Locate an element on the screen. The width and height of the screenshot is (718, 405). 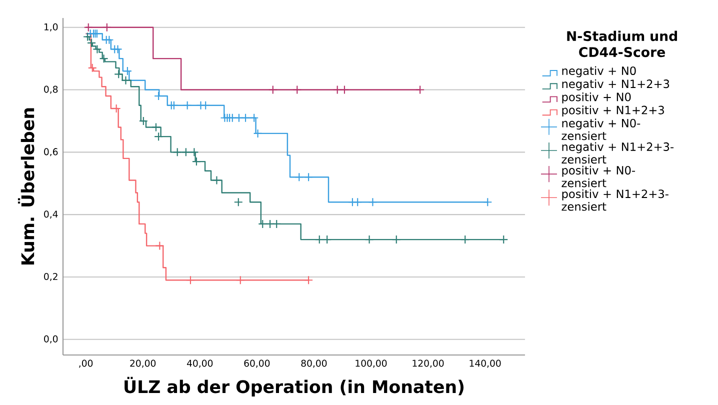
legend-label: negativ + N0 is located at coordinates (599, 72).